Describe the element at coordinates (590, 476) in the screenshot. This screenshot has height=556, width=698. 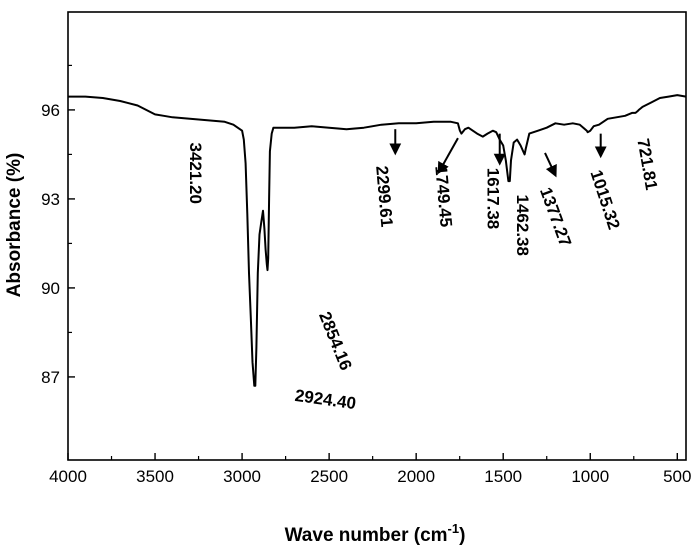
I see `x-tick-label-1000: 1000` at that location.